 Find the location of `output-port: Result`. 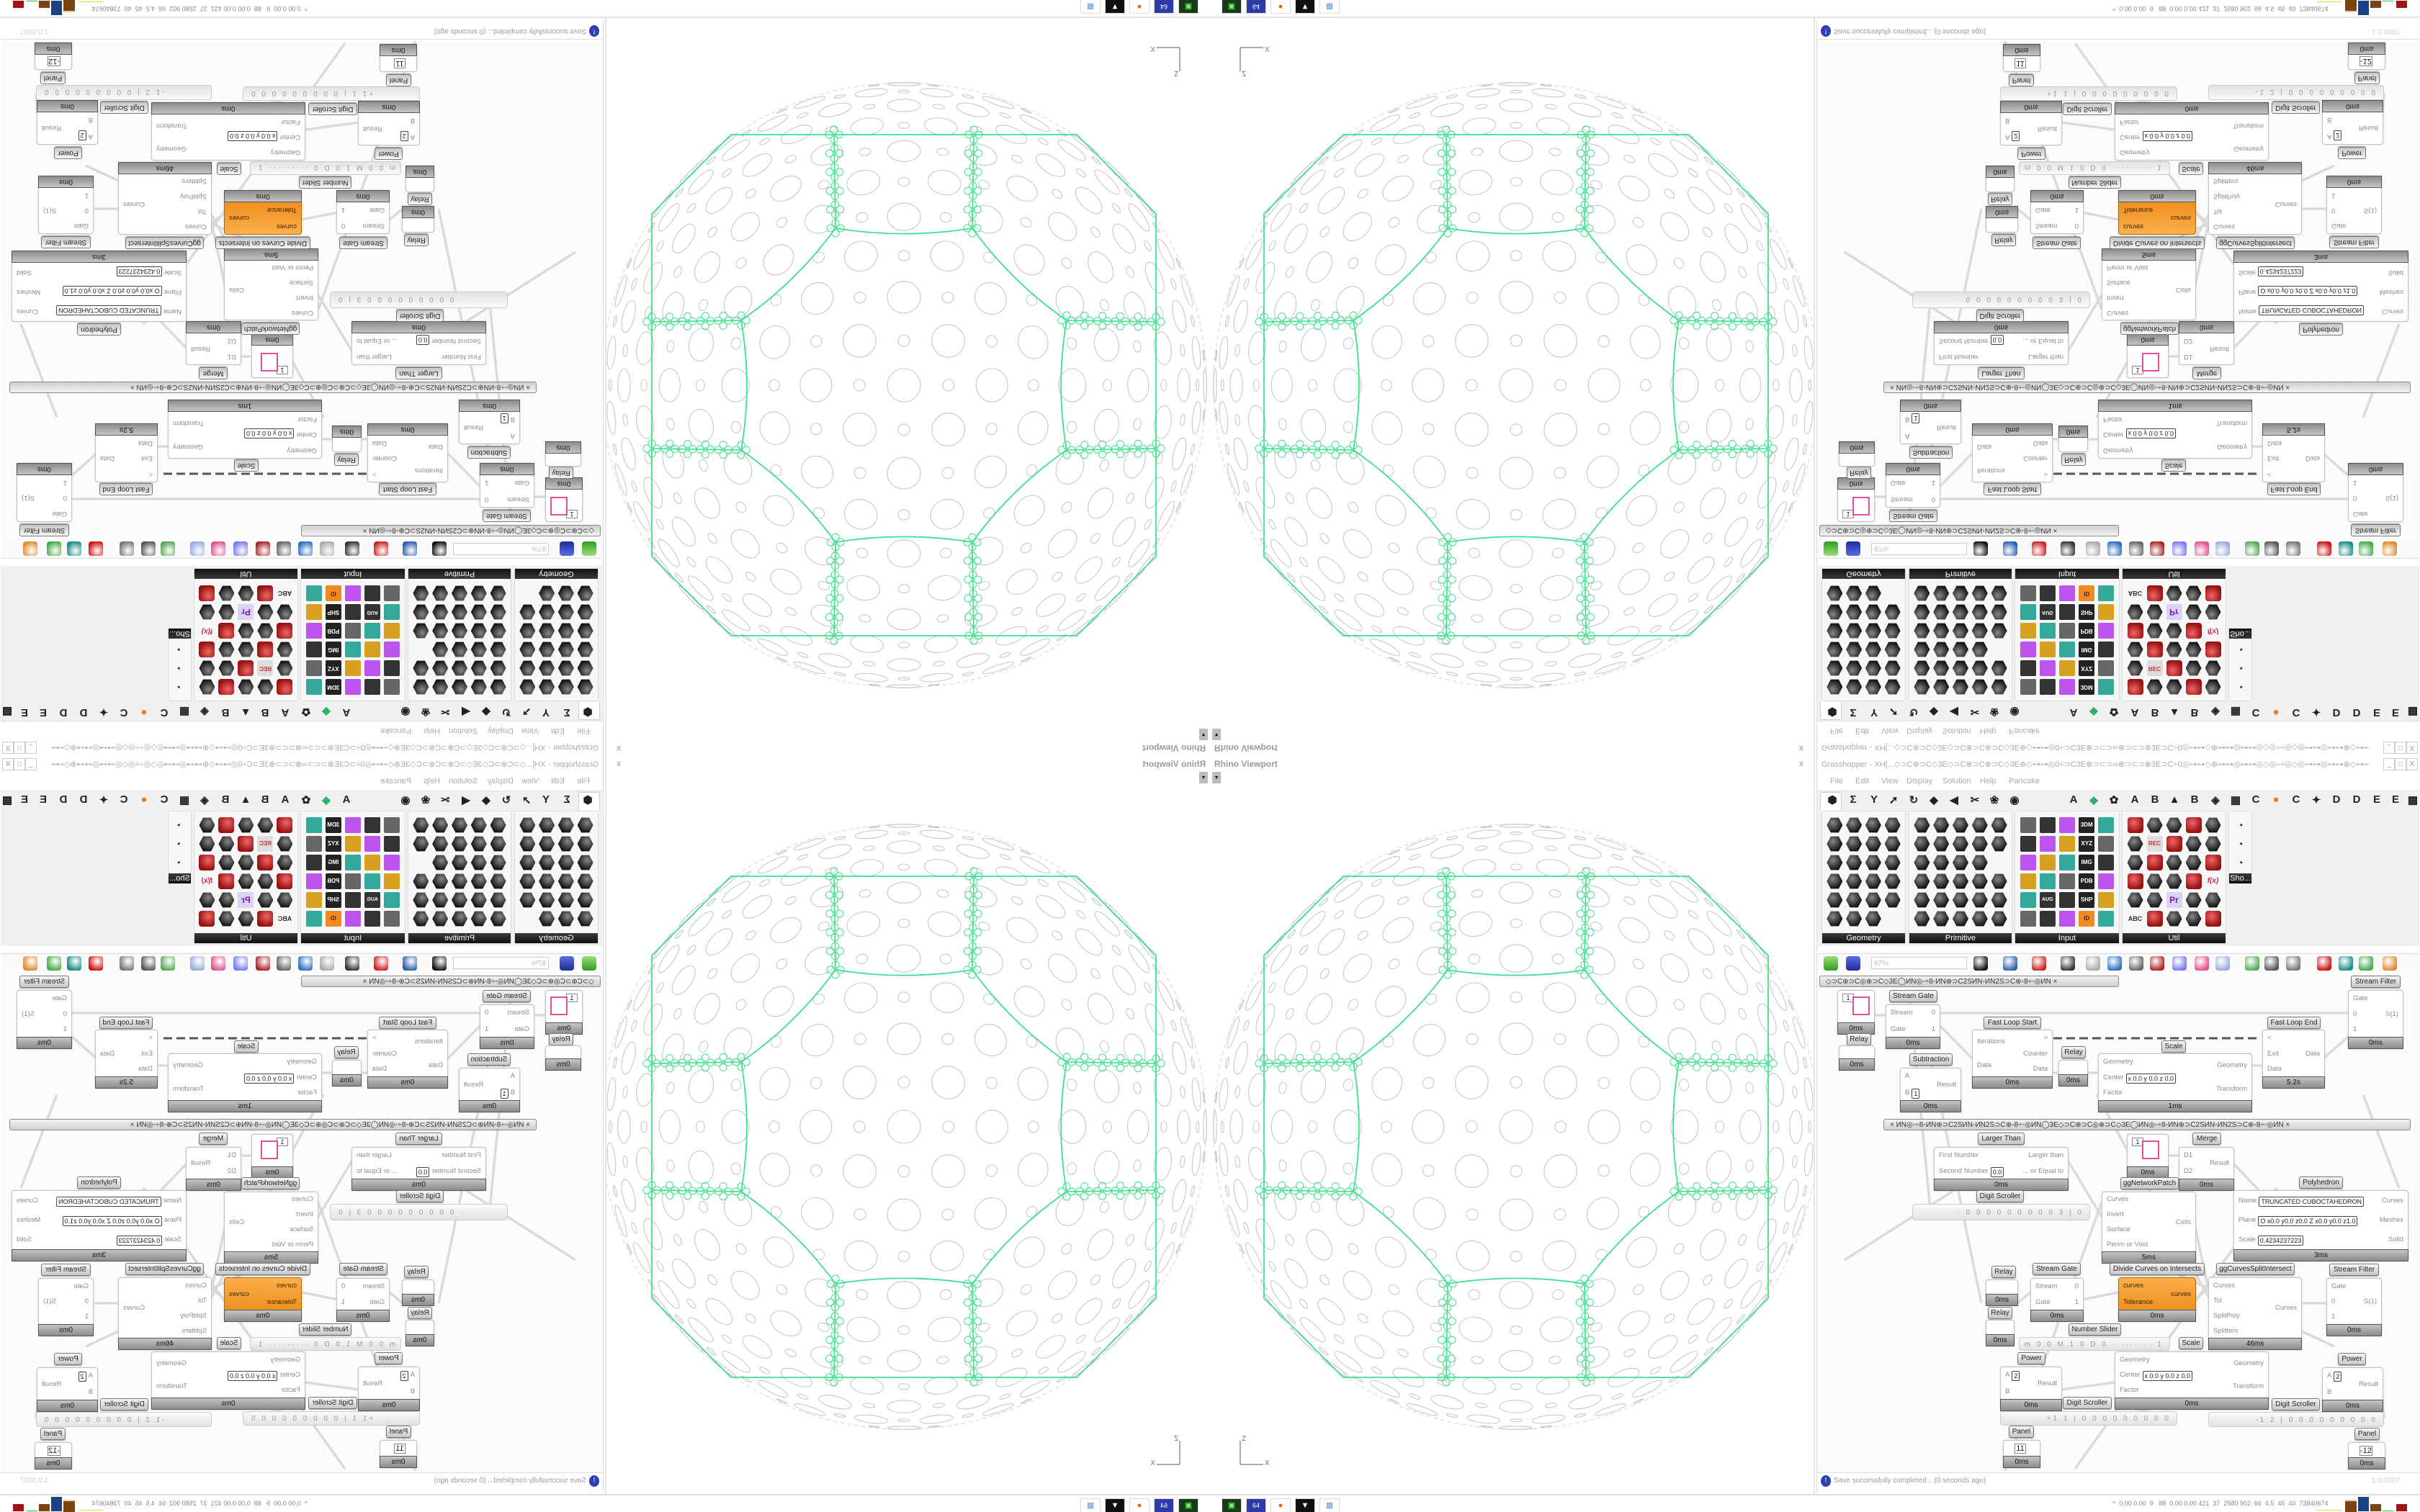

output-port: Result is located at coordinates (2047, 129).